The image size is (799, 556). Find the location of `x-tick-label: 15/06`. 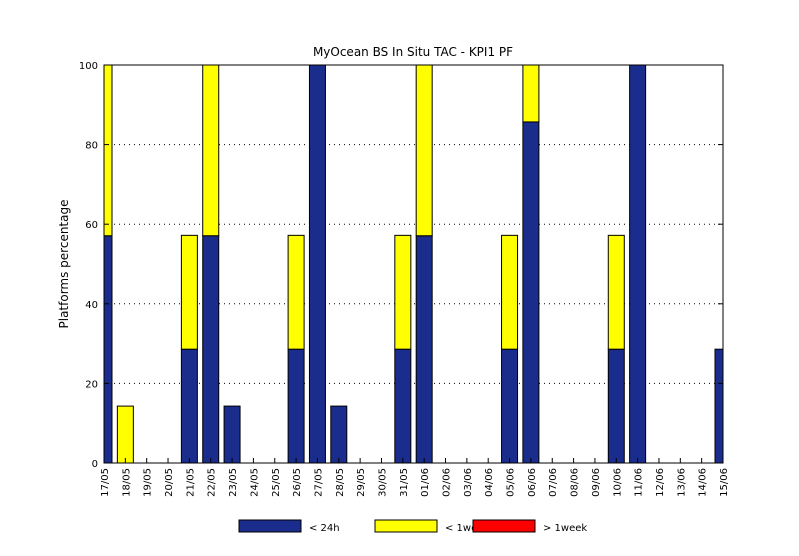

x-tick-label: 15/06 is located at coordinates (724, 482).